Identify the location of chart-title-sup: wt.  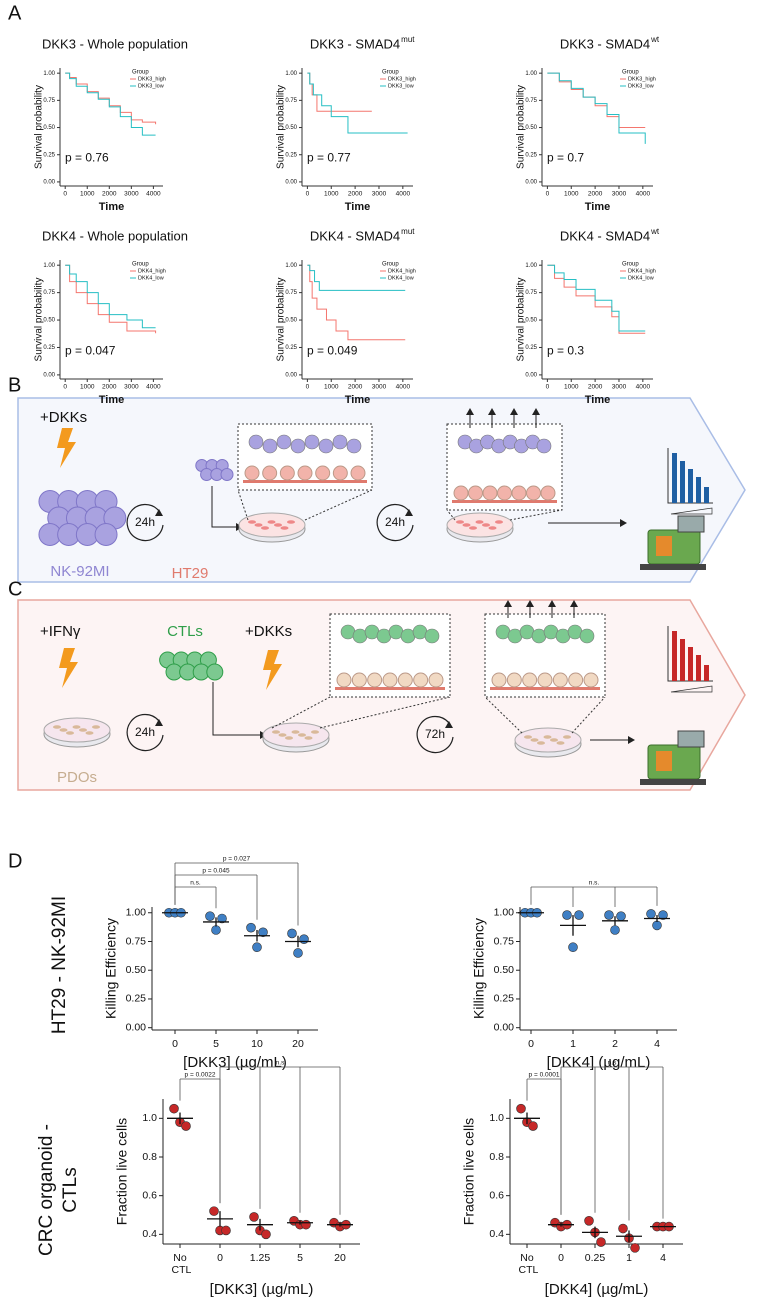
(655, 231).